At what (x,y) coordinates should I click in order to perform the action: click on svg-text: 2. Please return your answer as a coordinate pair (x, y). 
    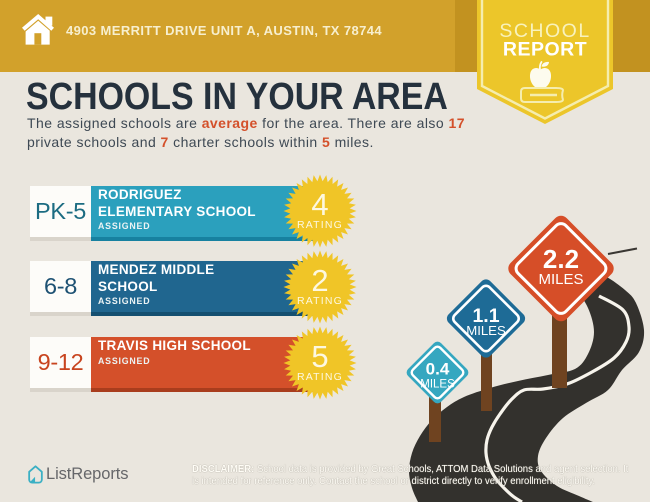
    Looking at the image, I should click on (319, 280).